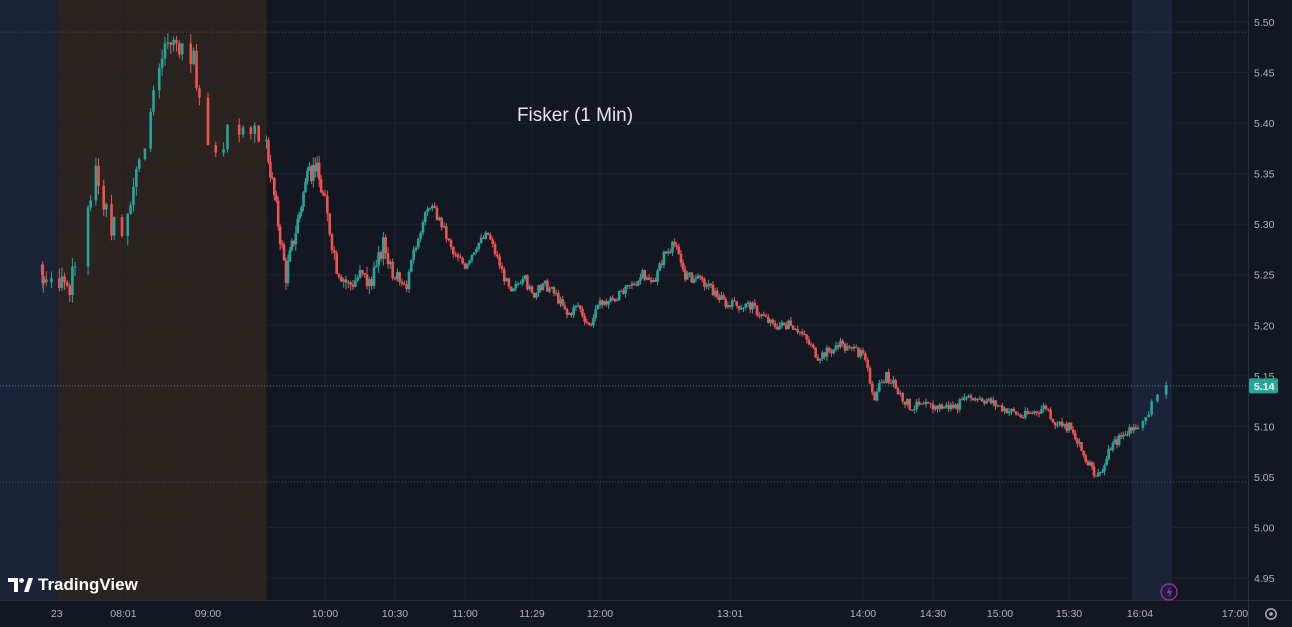 The width and height of the screenshot is (1292, 627). I want to click on tradingview-logo-icon, so click(20, 585).